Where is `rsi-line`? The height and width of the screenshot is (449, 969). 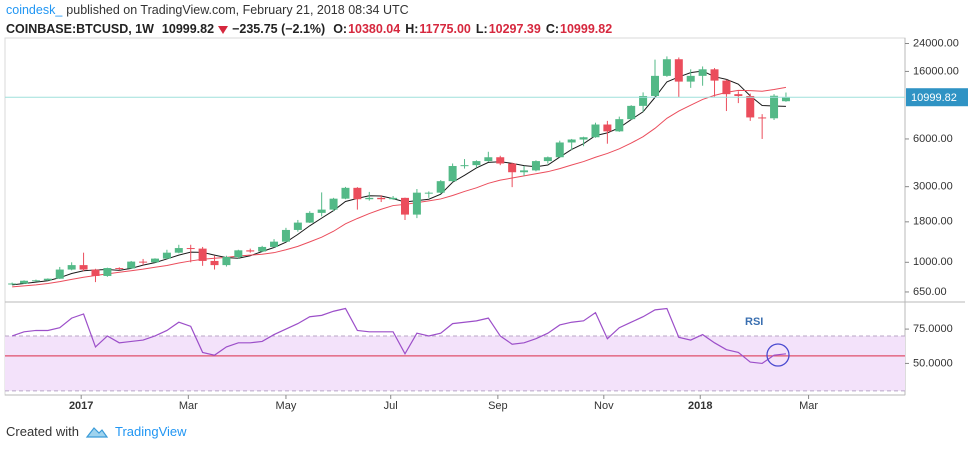
rsi-line is located at coordinates (399, 336).